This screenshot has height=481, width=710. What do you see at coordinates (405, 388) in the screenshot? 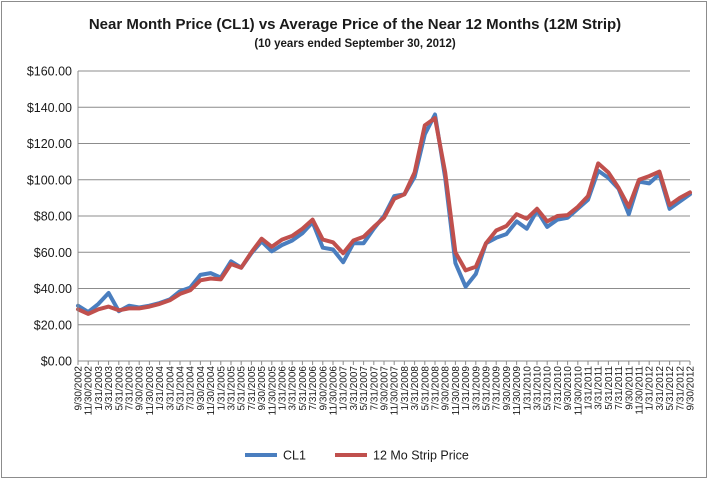
I see `x-tick-label-32: 1/31/2008` at bounding box center [405, 388].